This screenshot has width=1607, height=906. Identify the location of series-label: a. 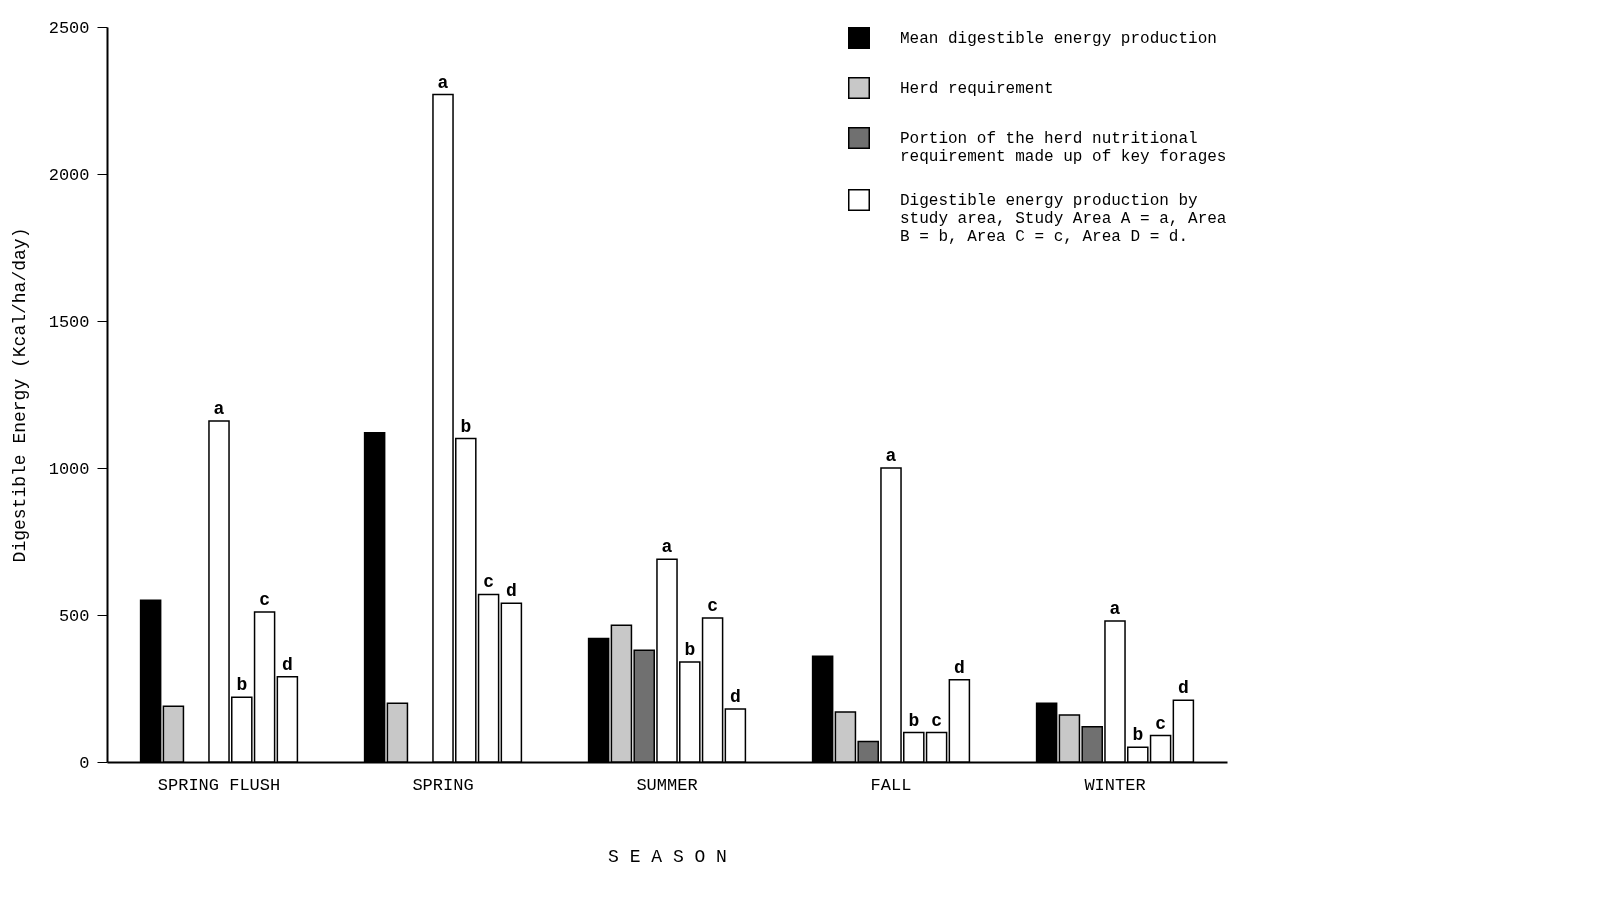
(219, 408).